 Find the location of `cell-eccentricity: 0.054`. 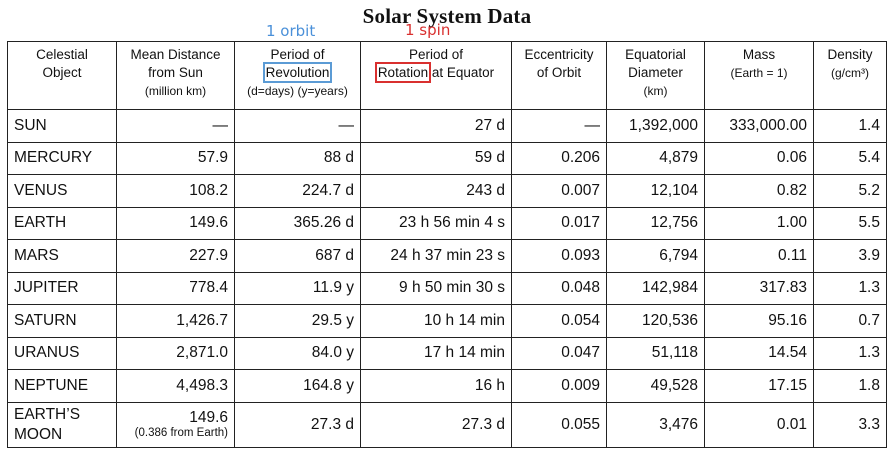

cell-eccentricity: 0.054 is located at coordinates (559, 321).